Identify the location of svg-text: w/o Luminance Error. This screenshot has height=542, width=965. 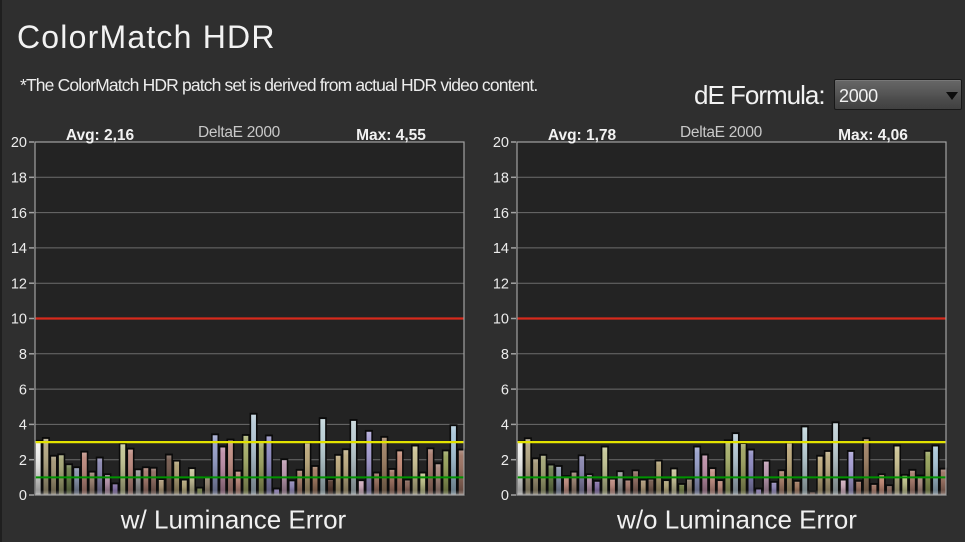
(736, 520).